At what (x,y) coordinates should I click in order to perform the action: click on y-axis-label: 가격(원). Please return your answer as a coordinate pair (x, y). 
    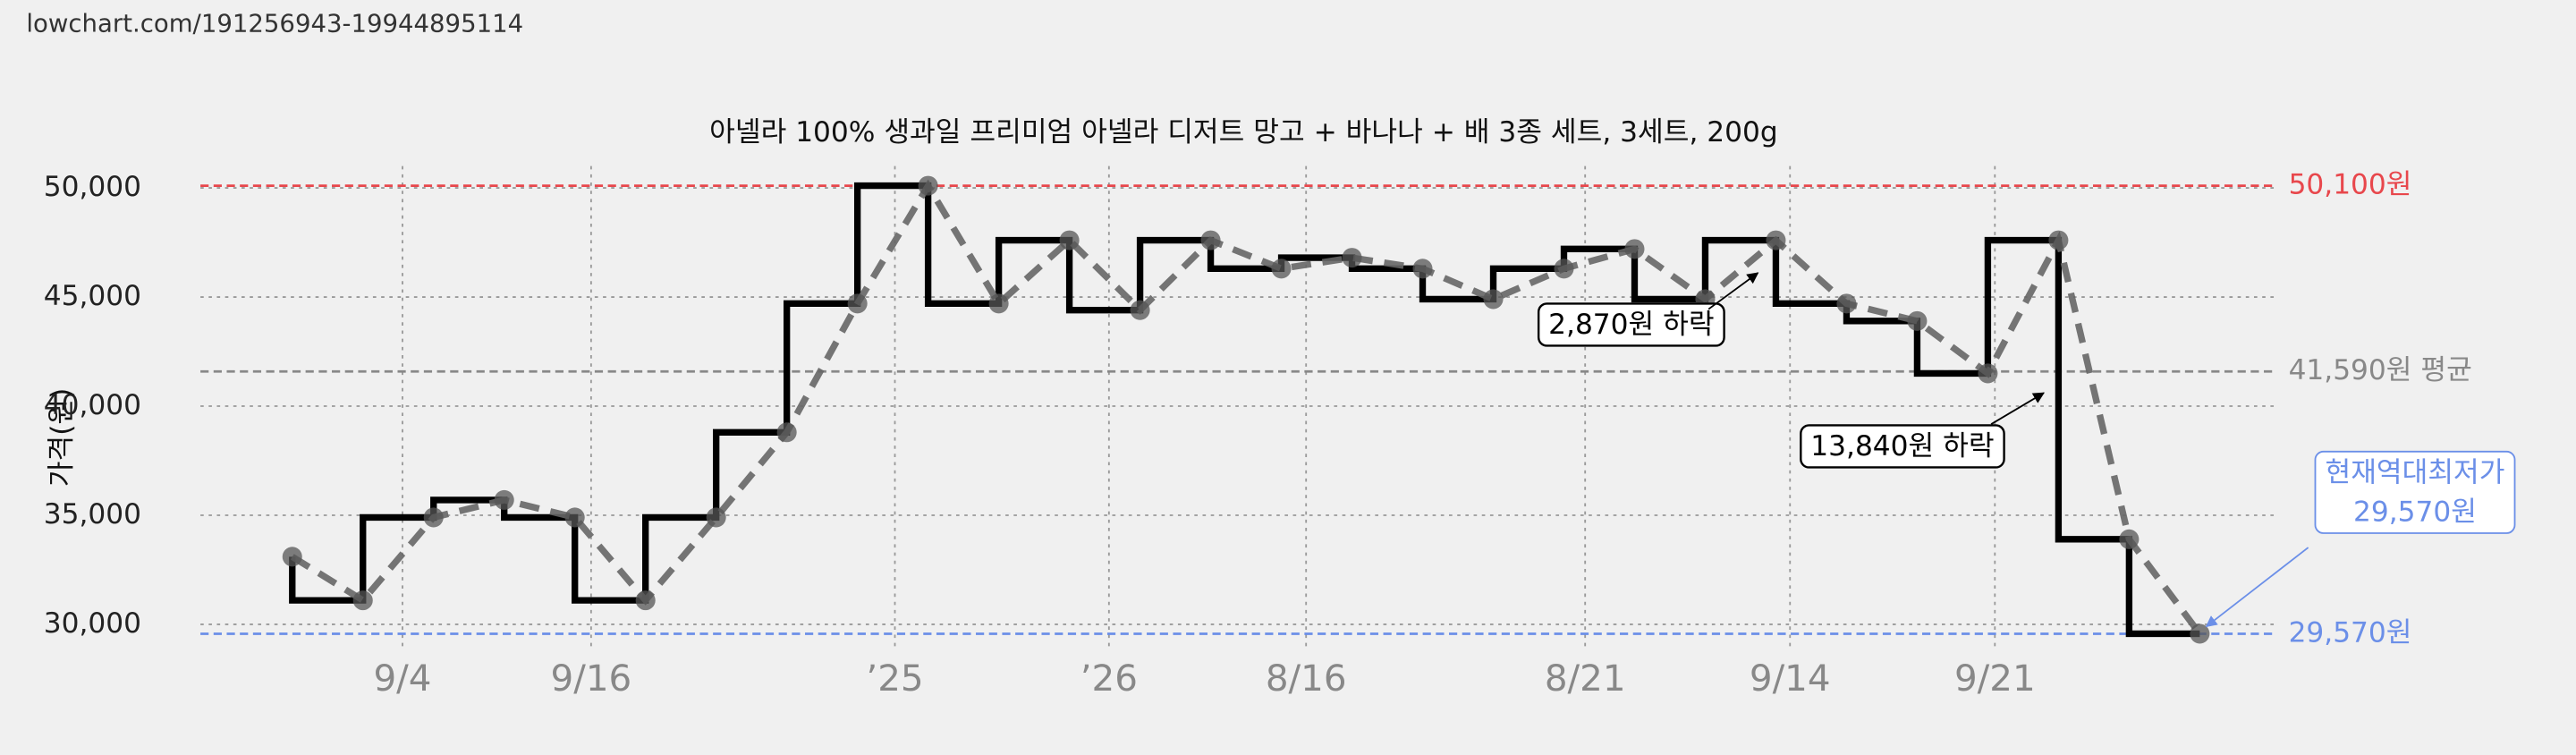
    Looking at the image, I should click on (62, 438).